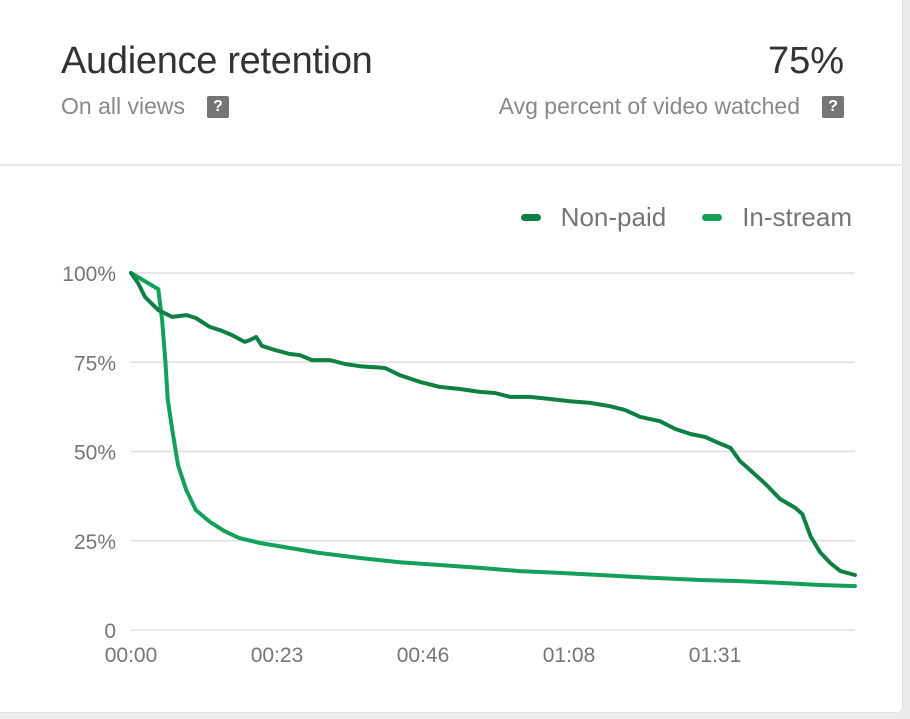 This screenshot has height=719, width=910. I want to click on x-tick-label: 00:00, so click(131, 655).